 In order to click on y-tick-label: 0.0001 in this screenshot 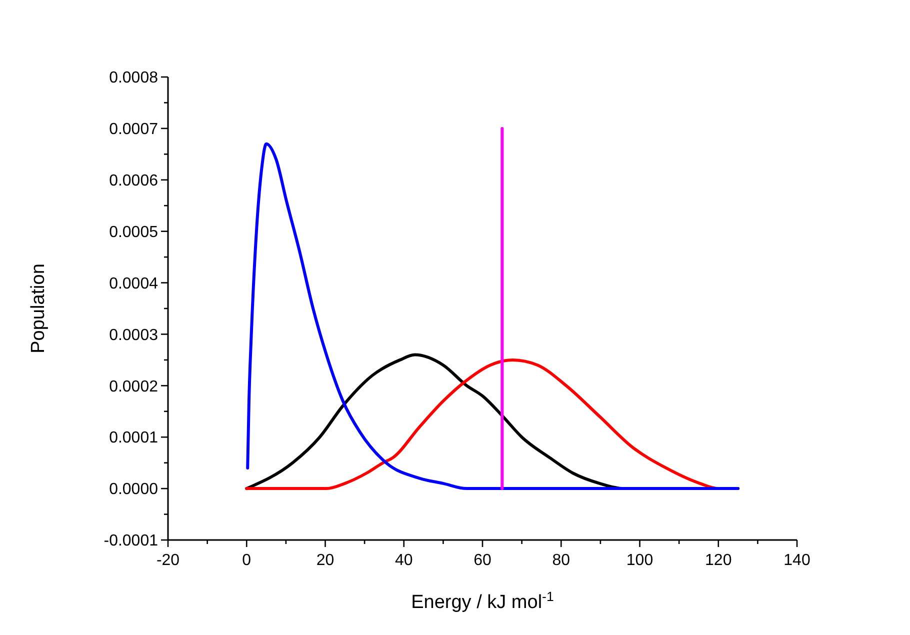, I will do `click(133, 438)`.